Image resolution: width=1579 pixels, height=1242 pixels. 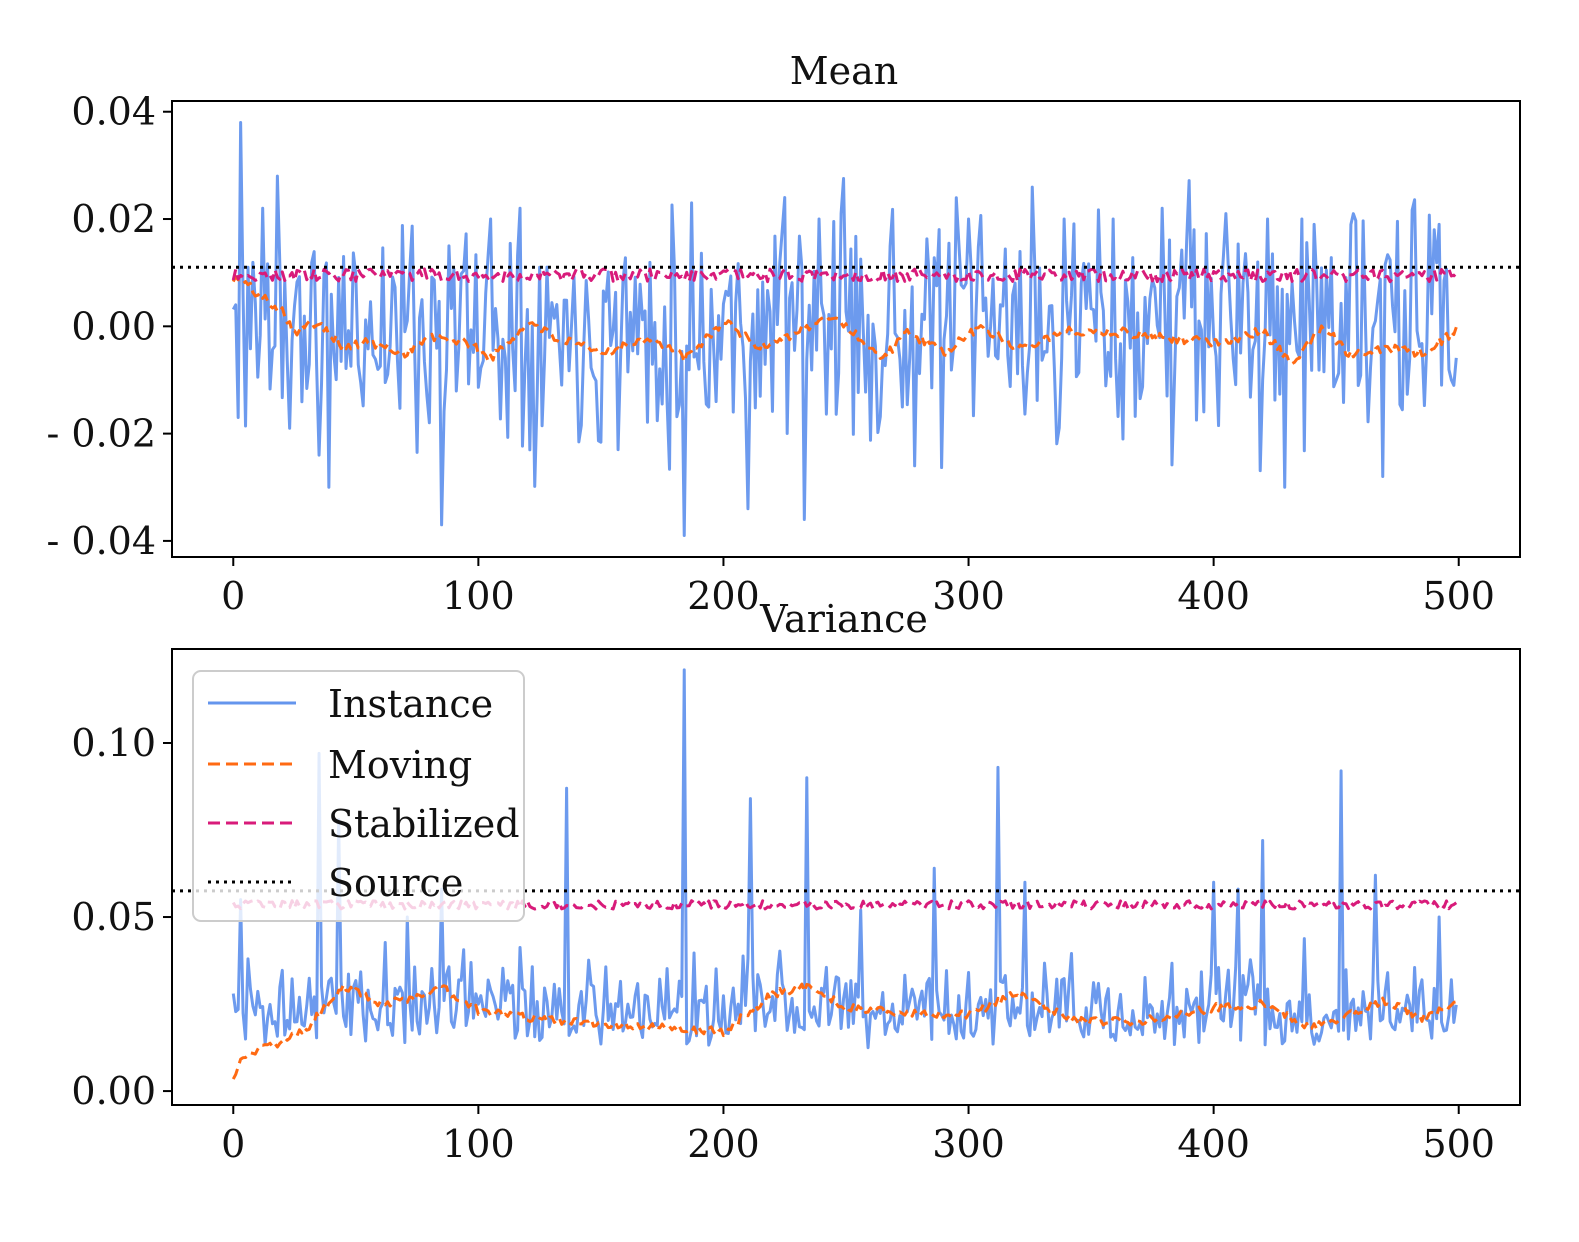 What do you see at coordinates (844, 320) in the screenshot?
I see `mean-moving-line` at bounding box center [844, 320].